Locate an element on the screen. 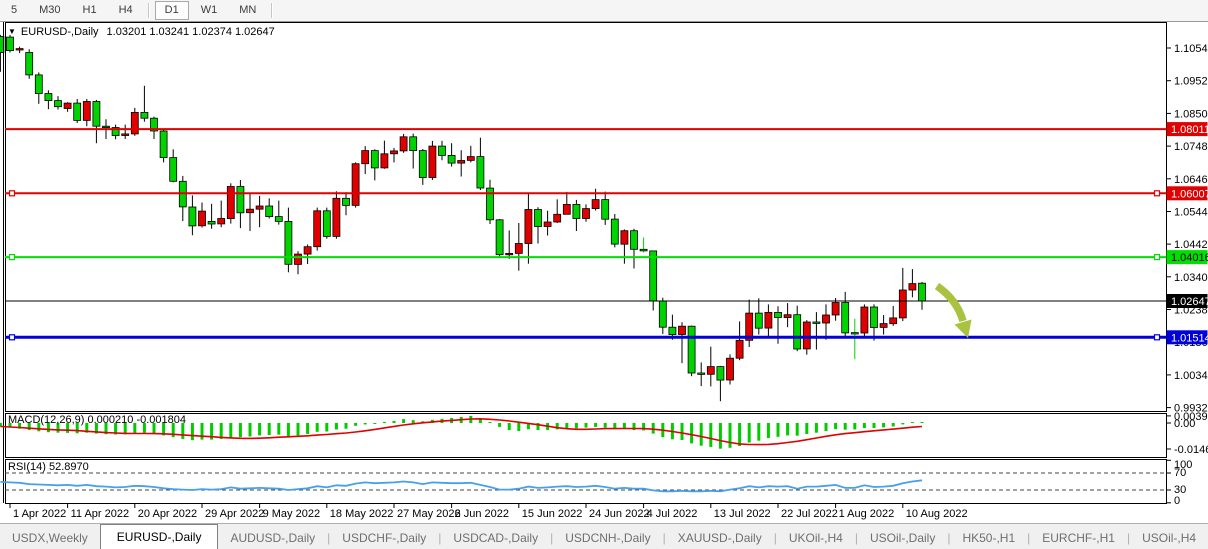  symbol-tab-eurusd-daily: EURUSD-,Daily is located at coordinates (159, 536).